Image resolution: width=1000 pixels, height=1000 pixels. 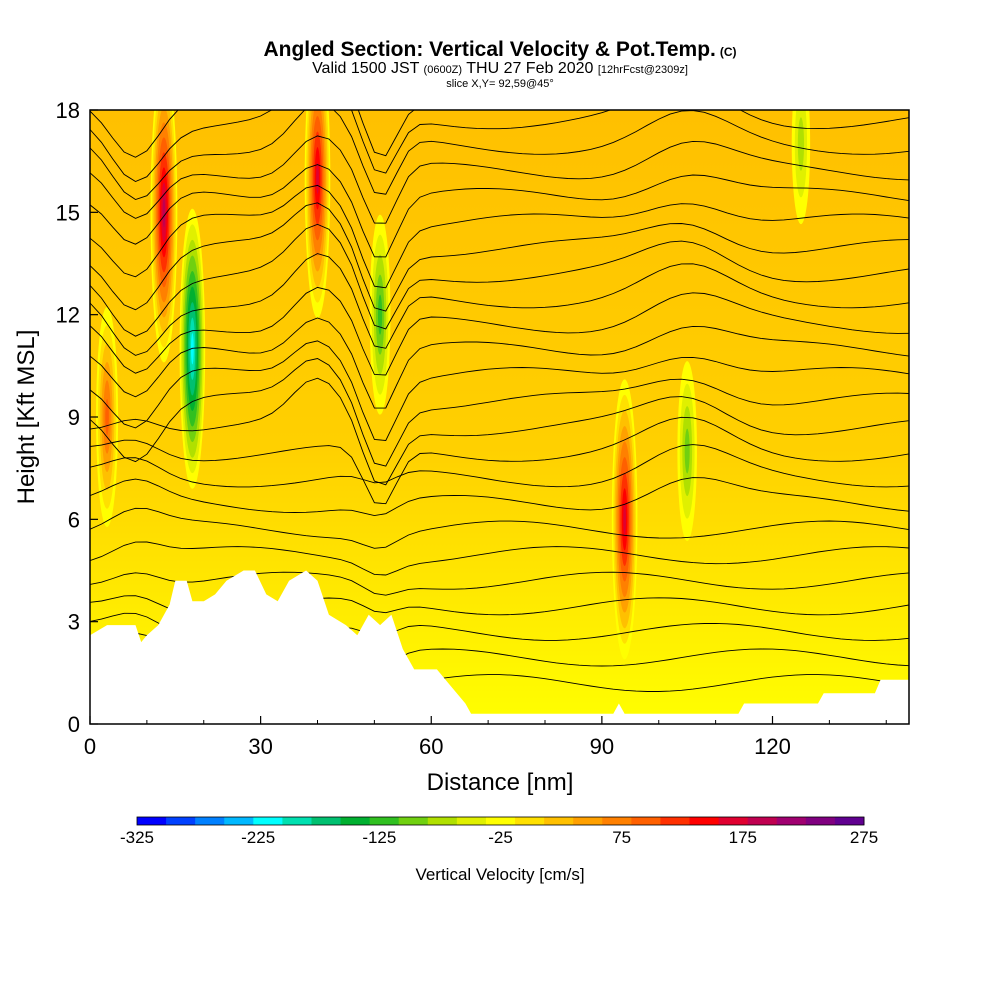 I want to click on x-tick-label: 30, so click(x=260, y=746).